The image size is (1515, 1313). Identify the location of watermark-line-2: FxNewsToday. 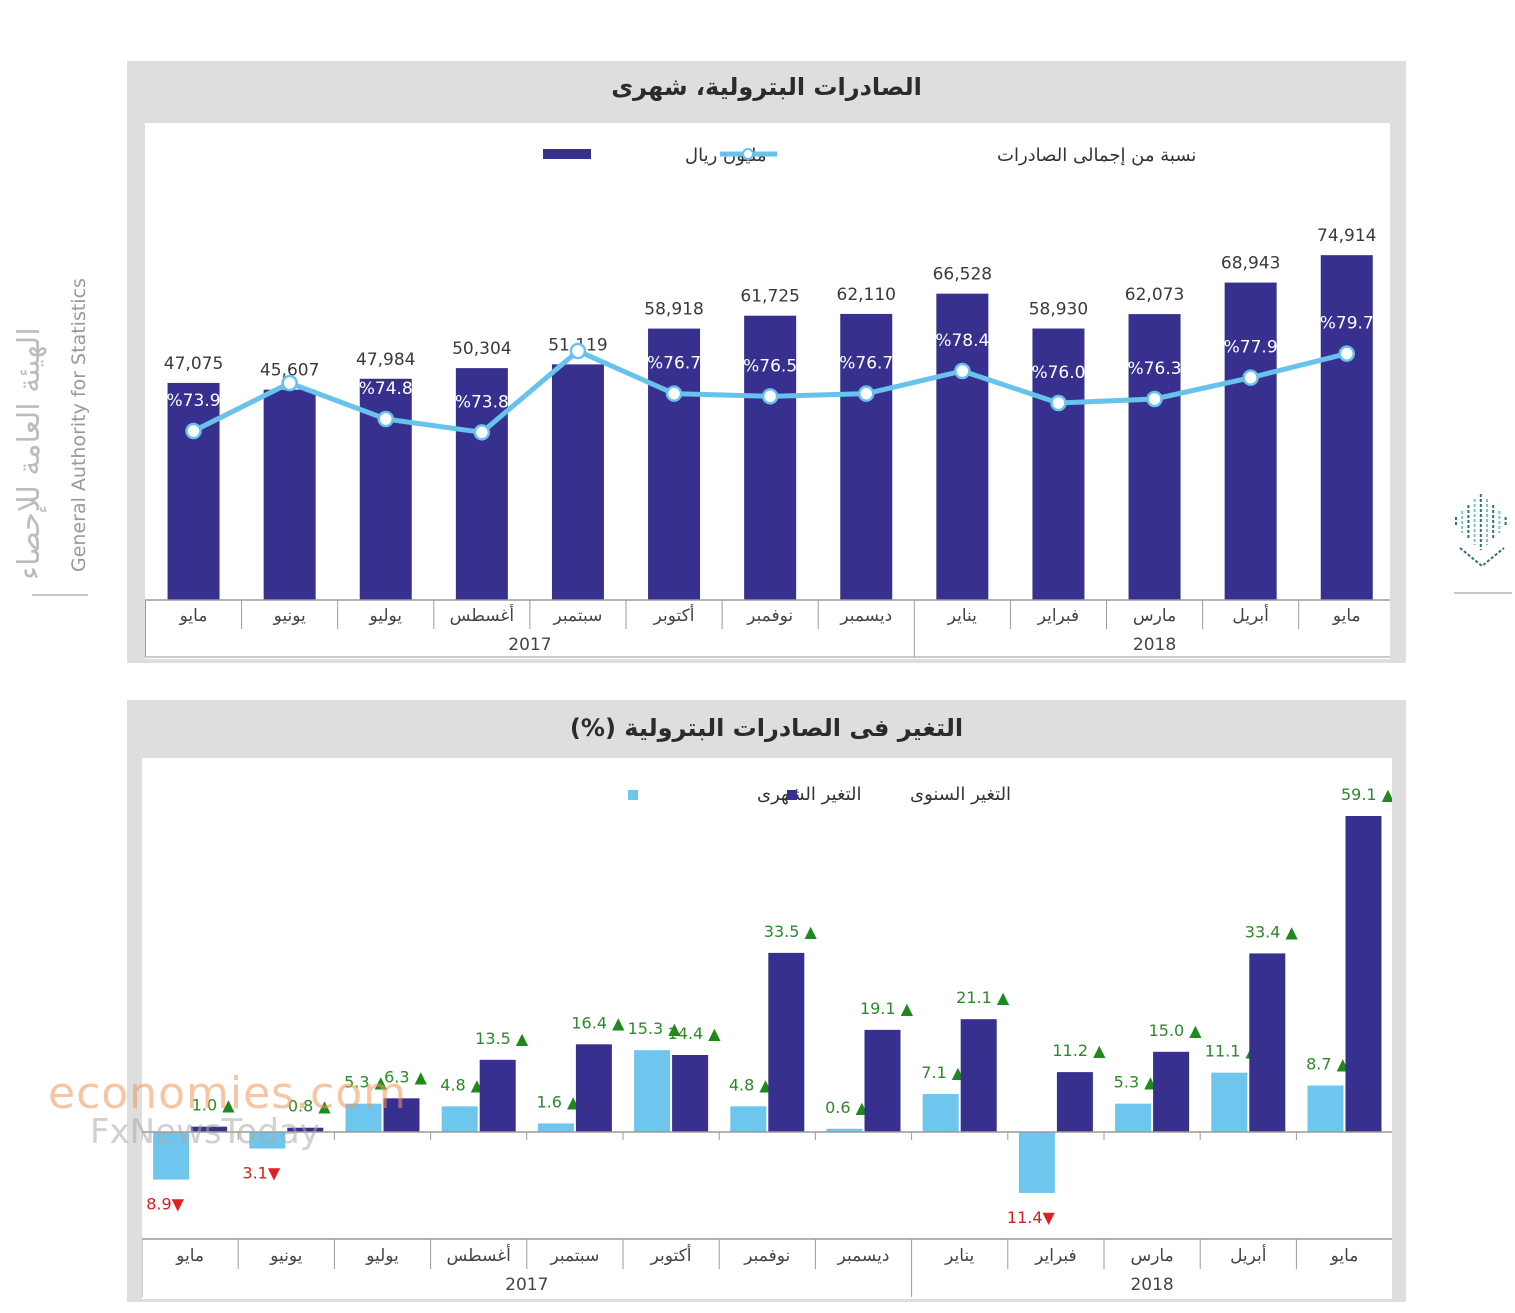
(205, 1132).